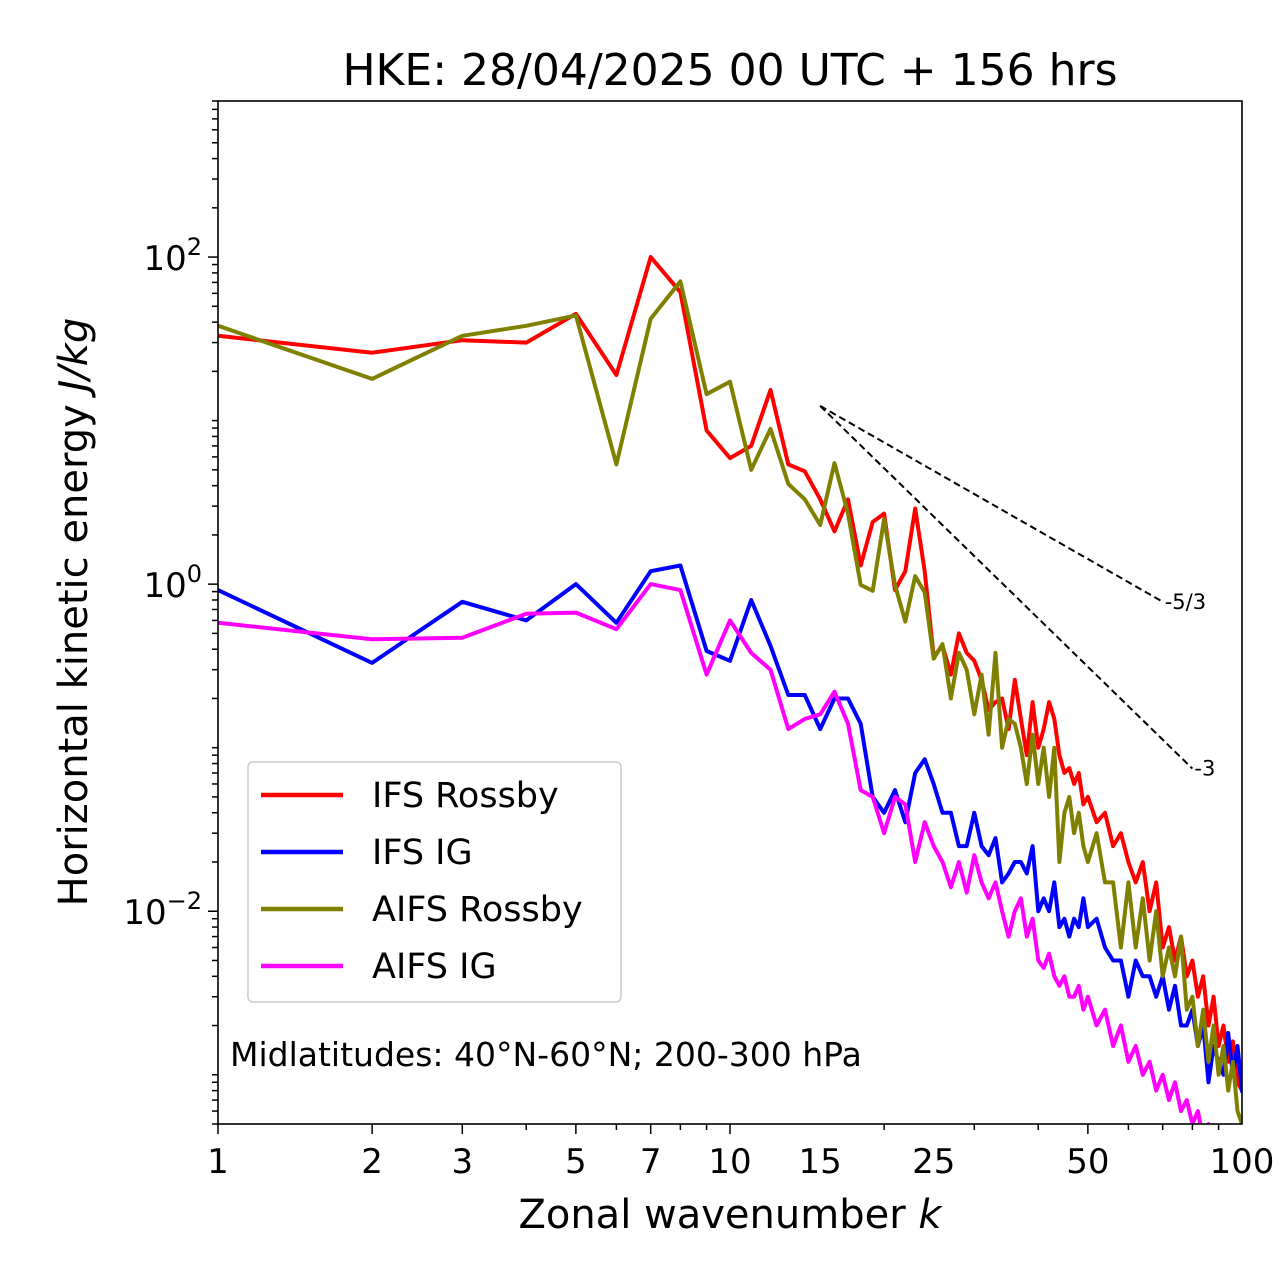 The image size is (1280, 1288). I want to click on x-axis-label-text: Zonal wavenumber, so click(712, 1215).